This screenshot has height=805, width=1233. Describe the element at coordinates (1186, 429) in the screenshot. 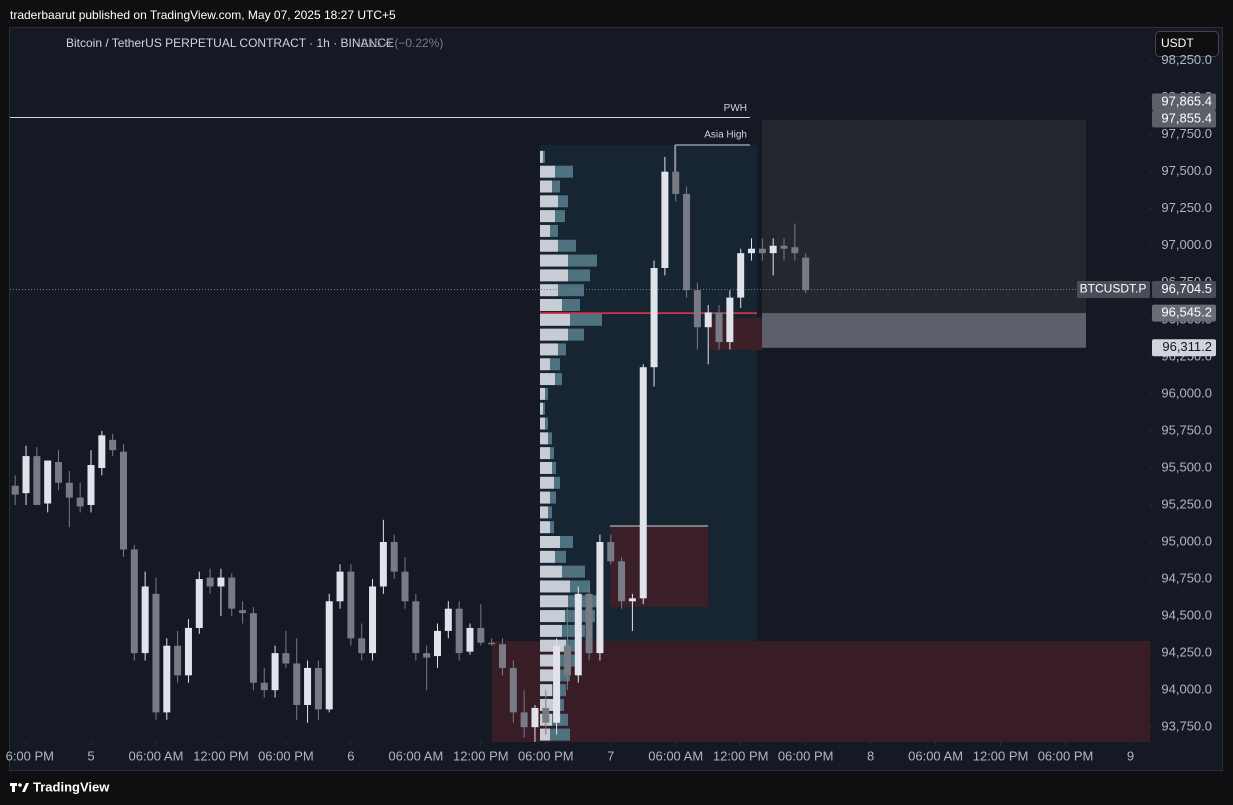

I see `y-tick-label: 95,750.0` at that location.